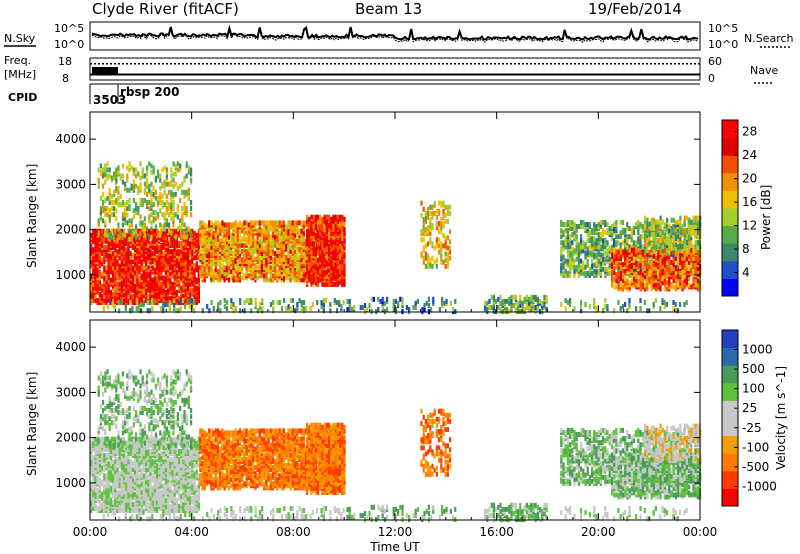 This screenshot has width=800, height=554. I want to click on nsearch-label: N.Search, so click(769, 38).